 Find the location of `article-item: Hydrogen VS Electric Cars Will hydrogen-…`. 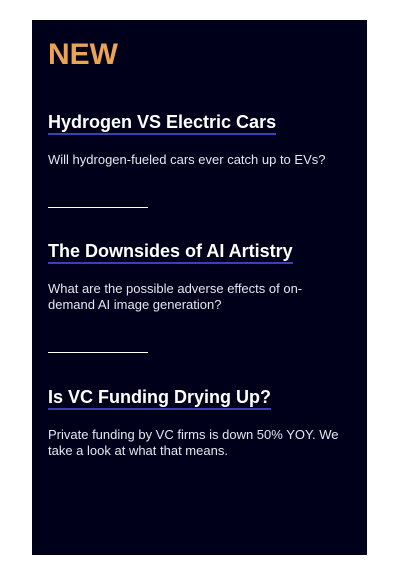

article-item: Hydrogen VS Electric Cars Will hydrogen-… is located at coordinates (199, 139).